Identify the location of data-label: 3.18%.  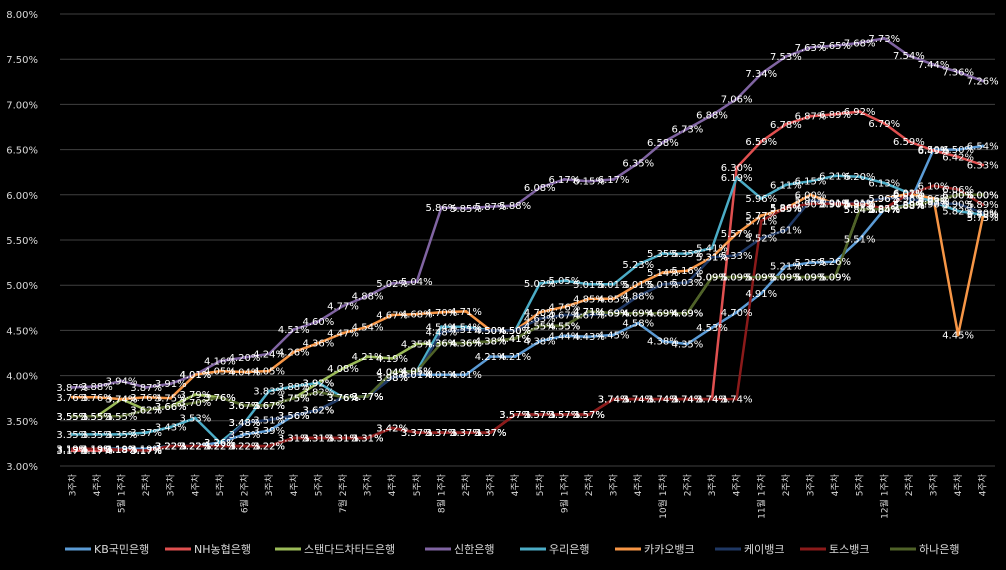
(122, 450).